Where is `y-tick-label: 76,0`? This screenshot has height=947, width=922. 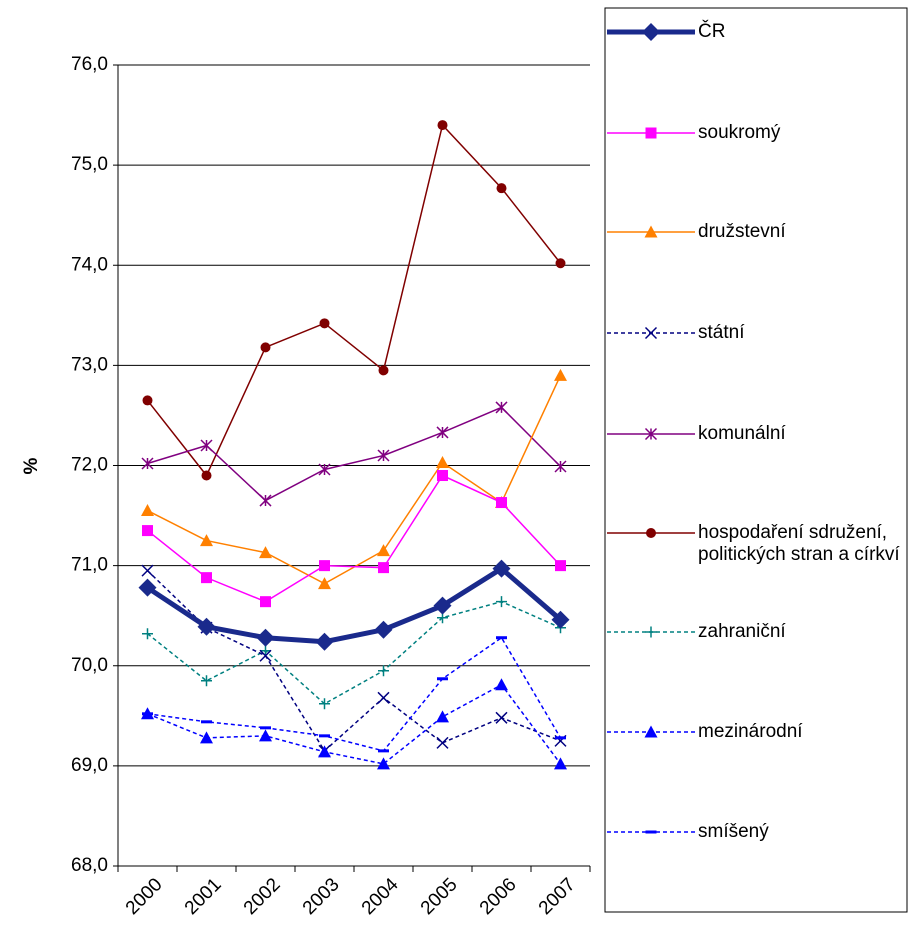 y-tick-label: 76,0 is located at coordinates (89, 64).